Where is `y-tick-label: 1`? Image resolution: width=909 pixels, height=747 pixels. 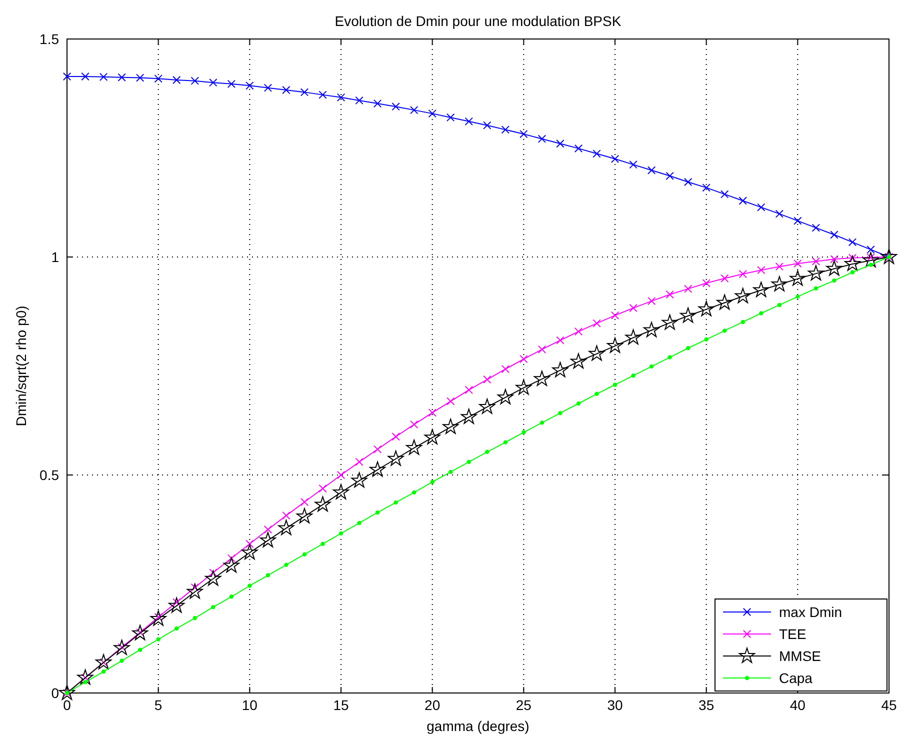
y-tick-label: 1 is located at coordinates (55, 257).